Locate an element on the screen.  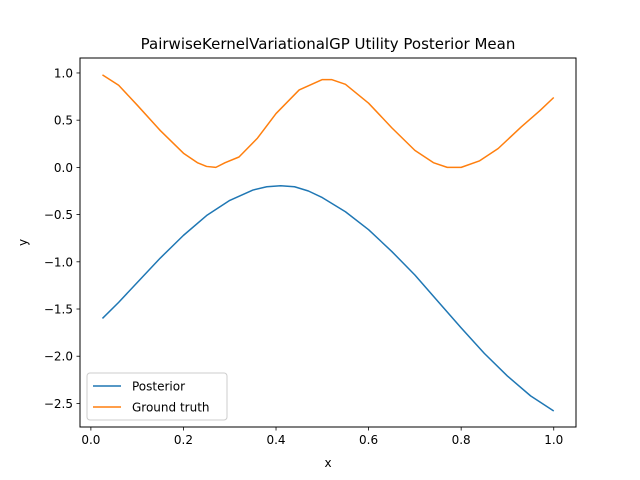
x-axis-label: x is located at coordinates (327, 463).